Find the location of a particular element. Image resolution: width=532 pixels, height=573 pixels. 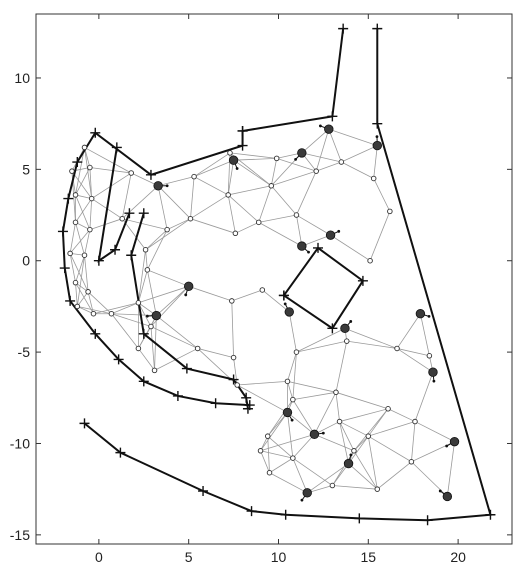

y-tick-label: 10 is located at coordinates (22, 78).